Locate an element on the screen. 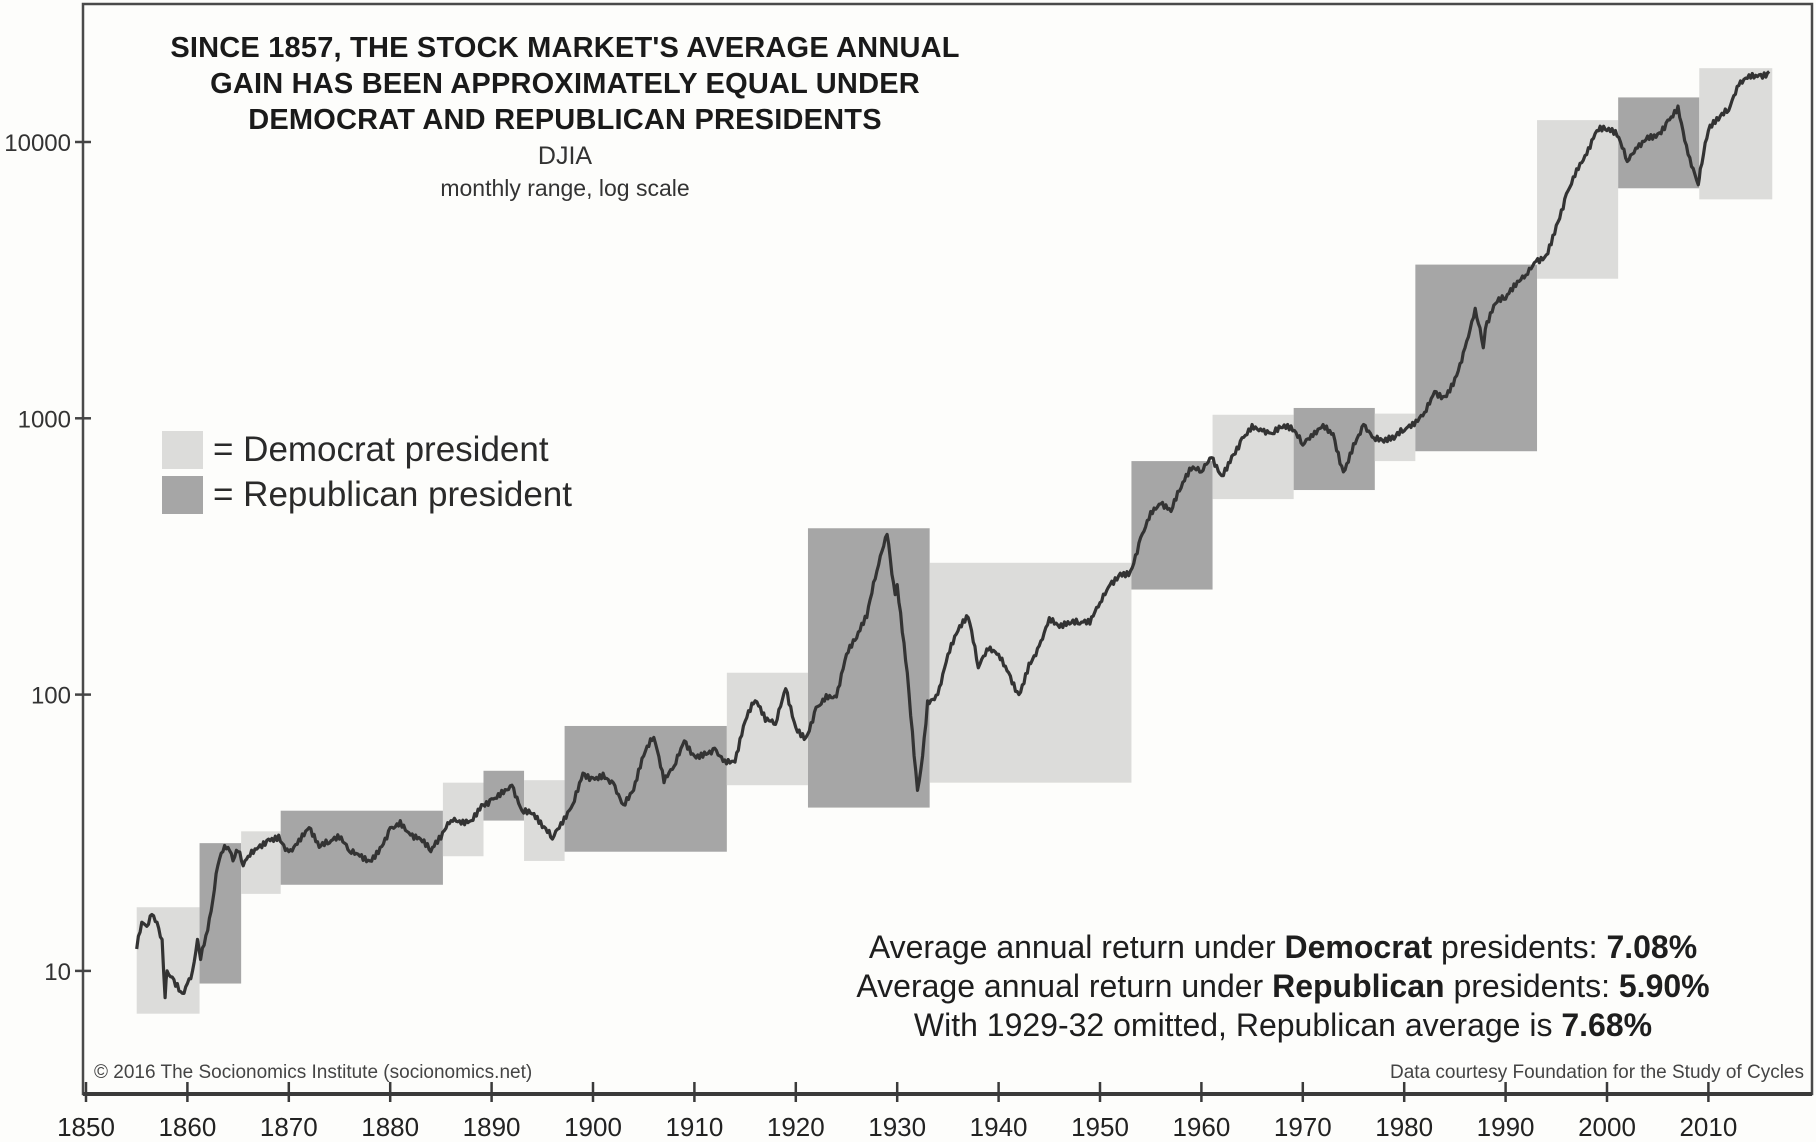 The image size is (1816, 1142). x-tick-label: 1930 is located at coordinates (897, 1127).